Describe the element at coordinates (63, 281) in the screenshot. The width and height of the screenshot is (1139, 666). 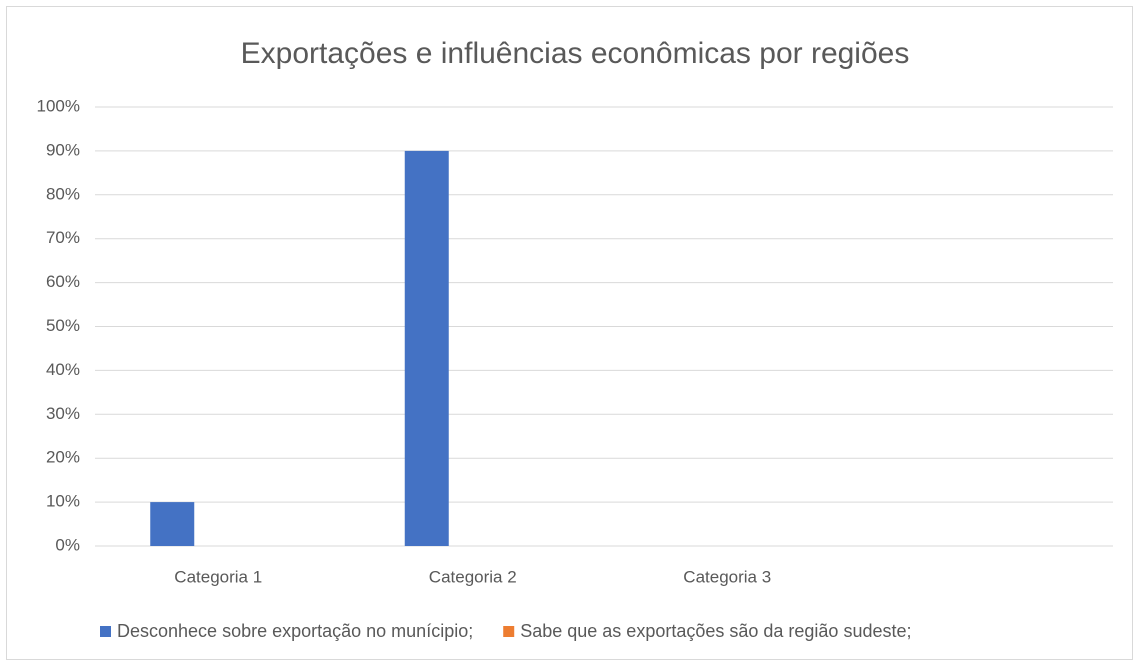
I see `y-tick-label: 60%` at that location.